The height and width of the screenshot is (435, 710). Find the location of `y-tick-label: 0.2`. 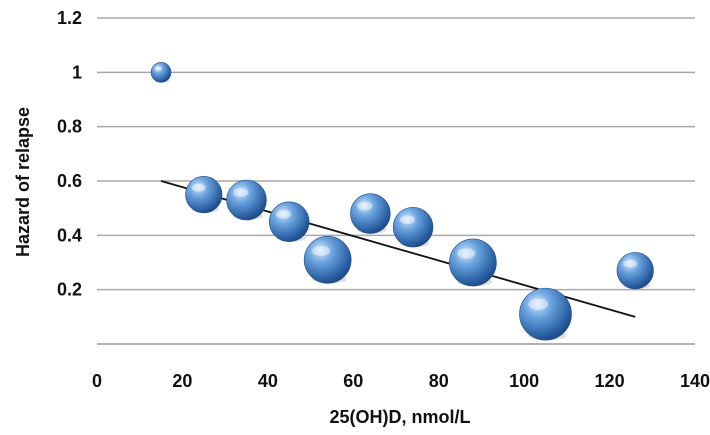

y-tick-label: 0.2 is located at coordinates (69, 290).